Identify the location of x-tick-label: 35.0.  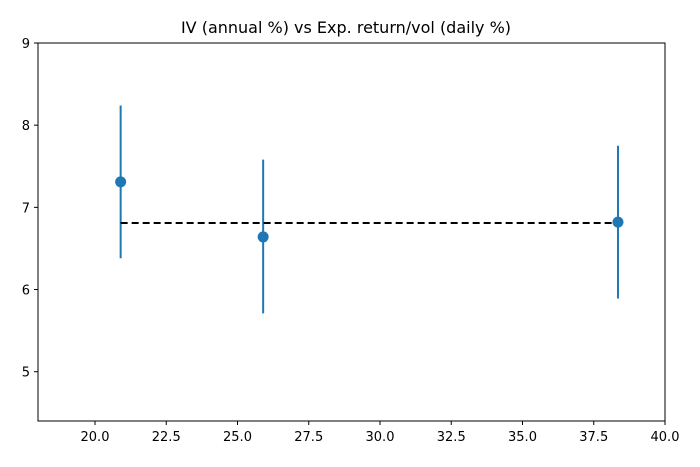
(522, 437).